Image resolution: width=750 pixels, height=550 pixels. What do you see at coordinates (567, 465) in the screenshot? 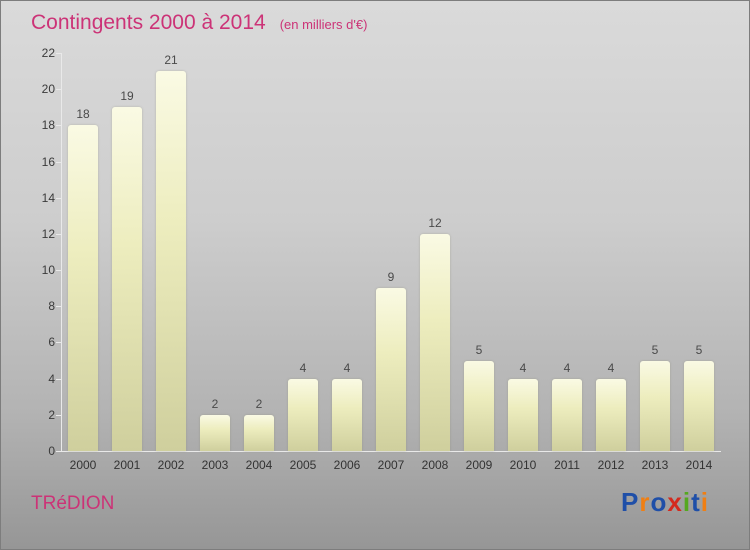
I see `x-tick-label: 2011` at bounding box center [567, 465].